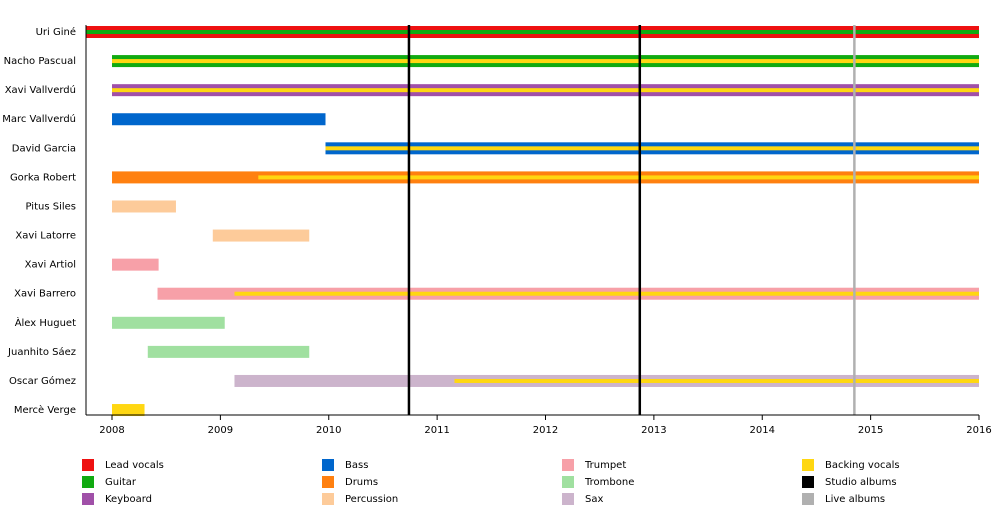 Image resolution: width=1000 pixels, height=515 pixels. I want to click on x-tick-label: 2010, so click(328, 430).